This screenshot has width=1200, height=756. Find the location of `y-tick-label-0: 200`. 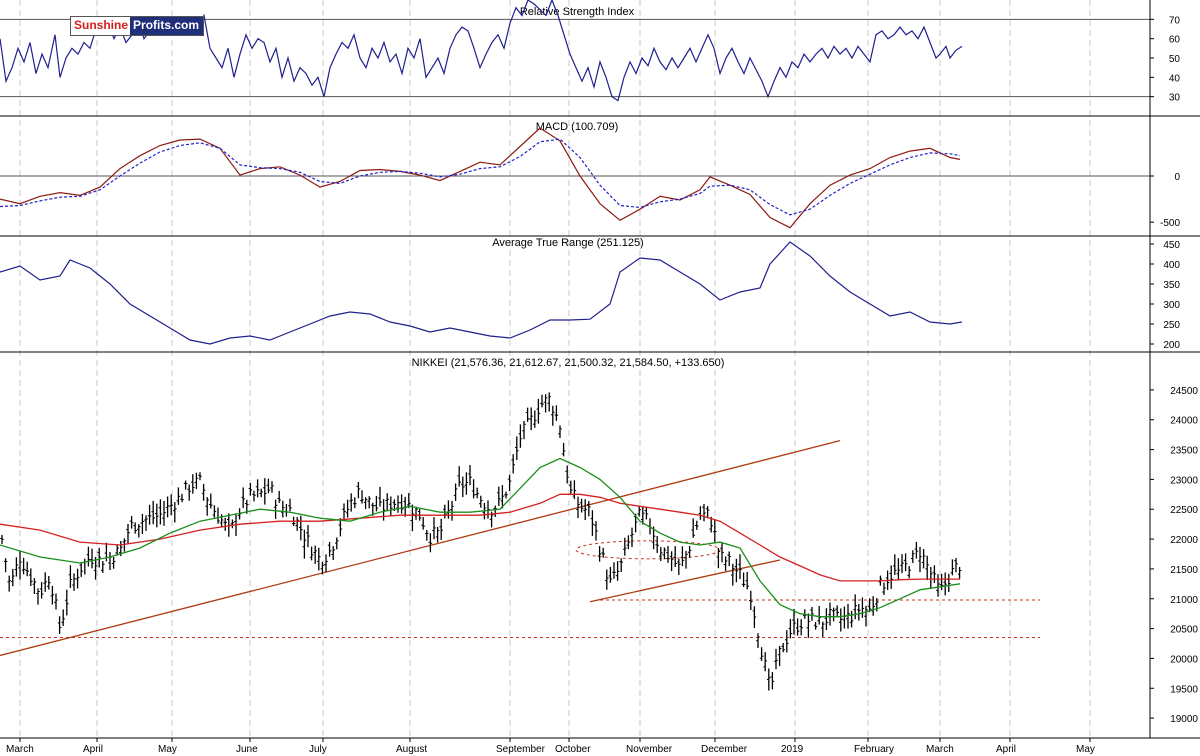

y-tick-label-0: 200 is located at coordinates (1171, 345).